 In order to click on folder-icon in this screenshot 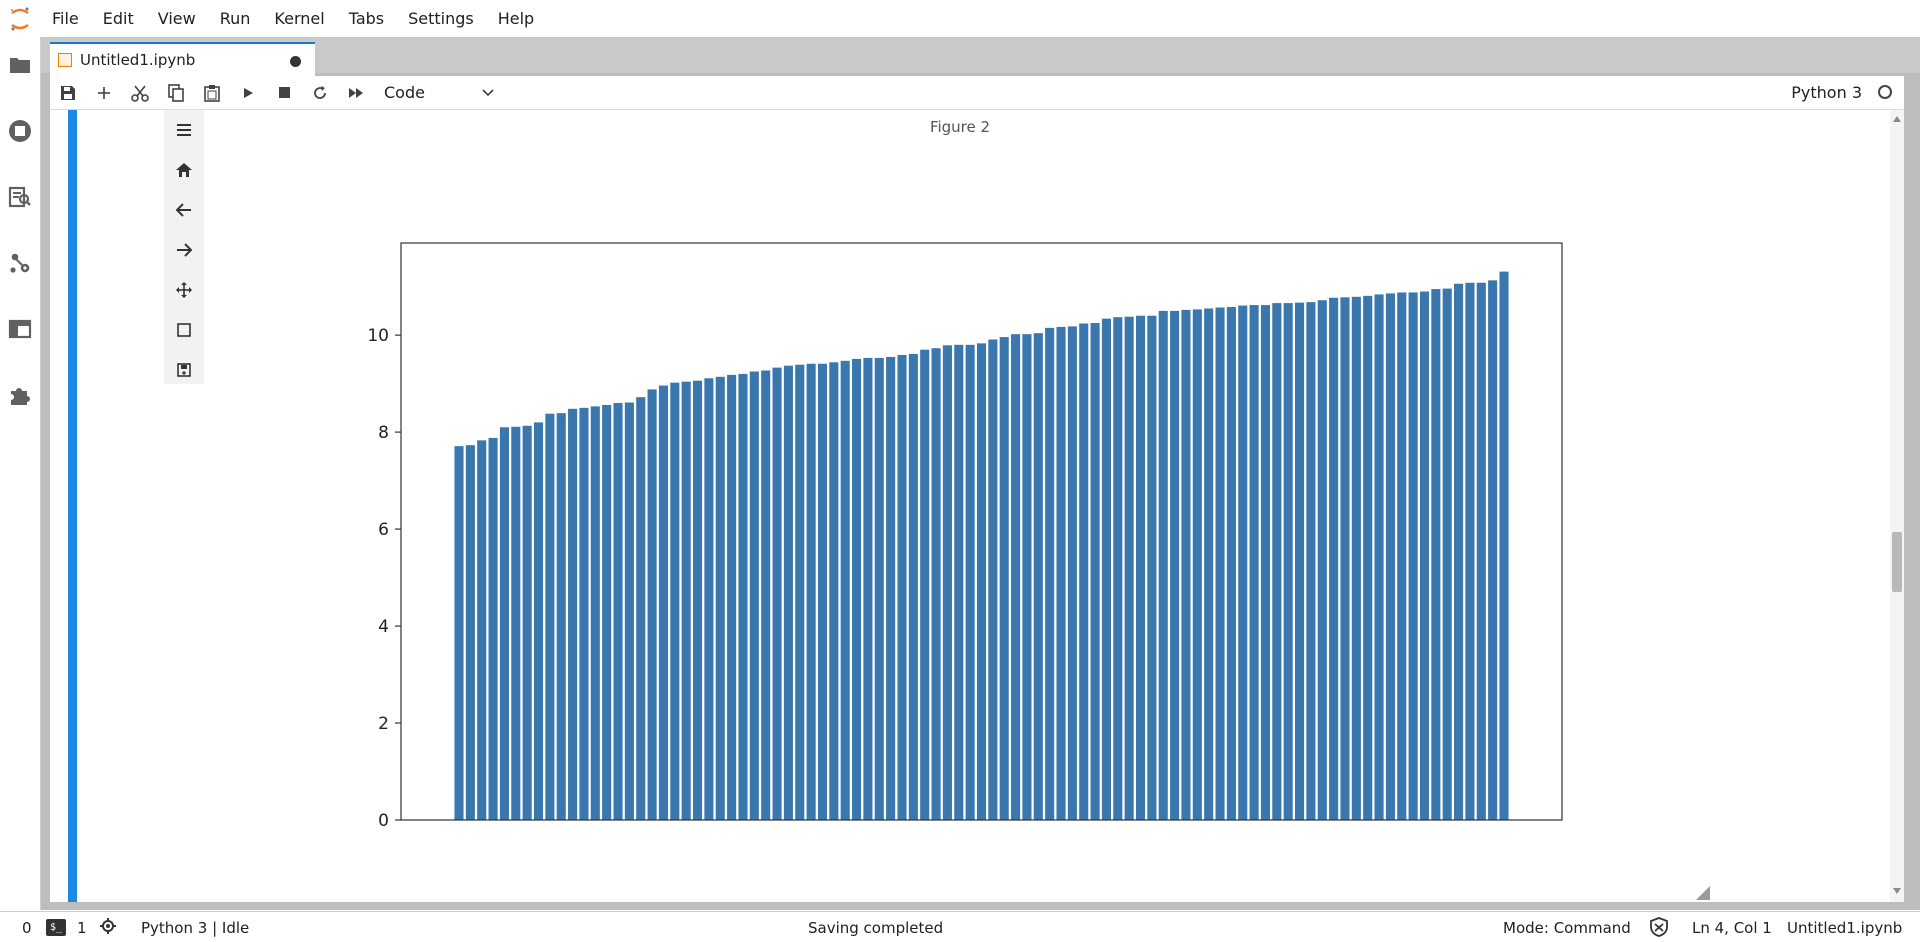, I will do `click(20, 65)`.